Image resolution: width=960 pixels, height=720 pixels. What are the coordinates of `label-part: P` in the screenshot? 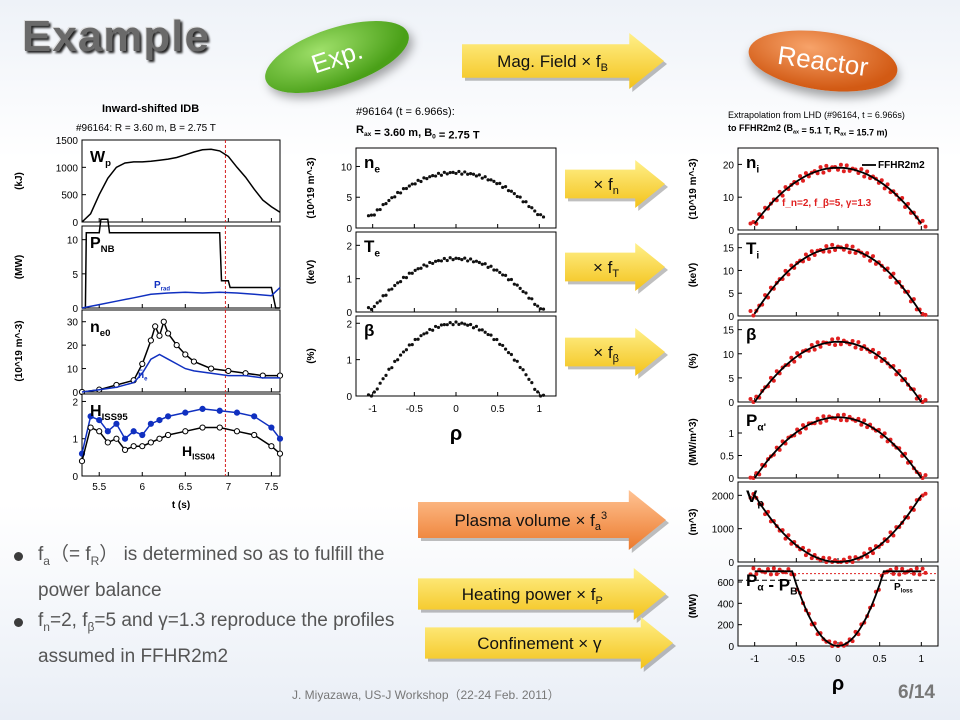 It's located at (897, 587).